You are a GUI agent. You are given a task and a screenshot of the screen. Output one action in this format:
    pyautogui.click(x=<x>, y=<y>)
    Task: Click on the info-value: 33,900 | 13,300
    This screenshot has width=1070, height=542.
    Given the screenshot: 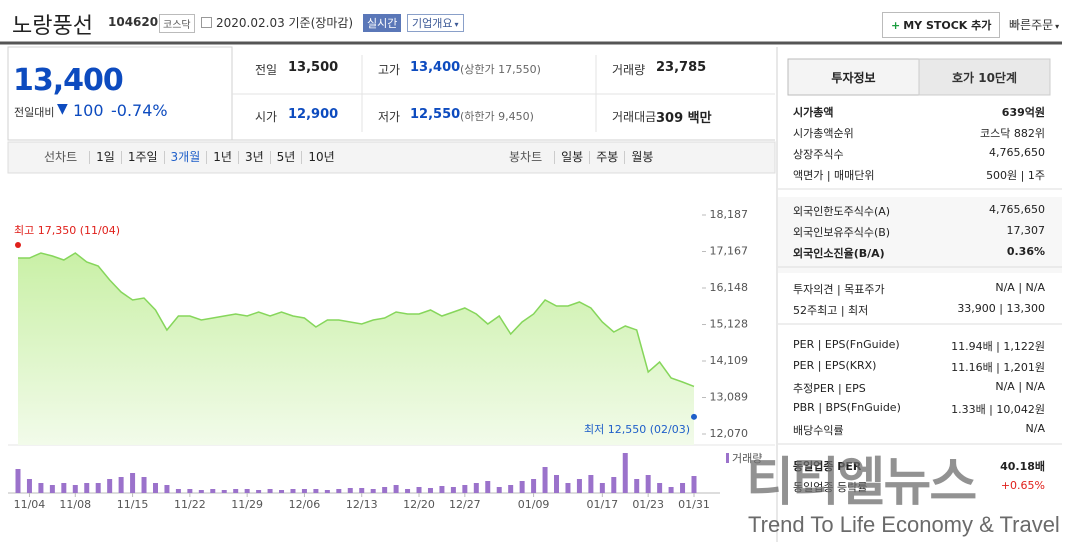 What is the action you would take?
    pyautogui.click(x=1001, y=308)
    